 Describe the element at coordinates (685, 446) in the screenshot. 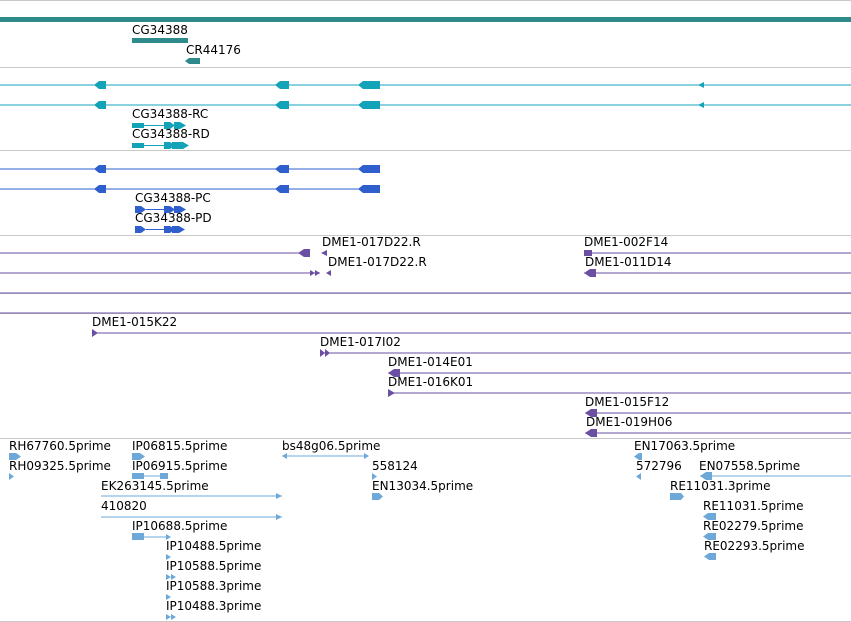

I see `feature-label: EN17063.5prime` at that location.